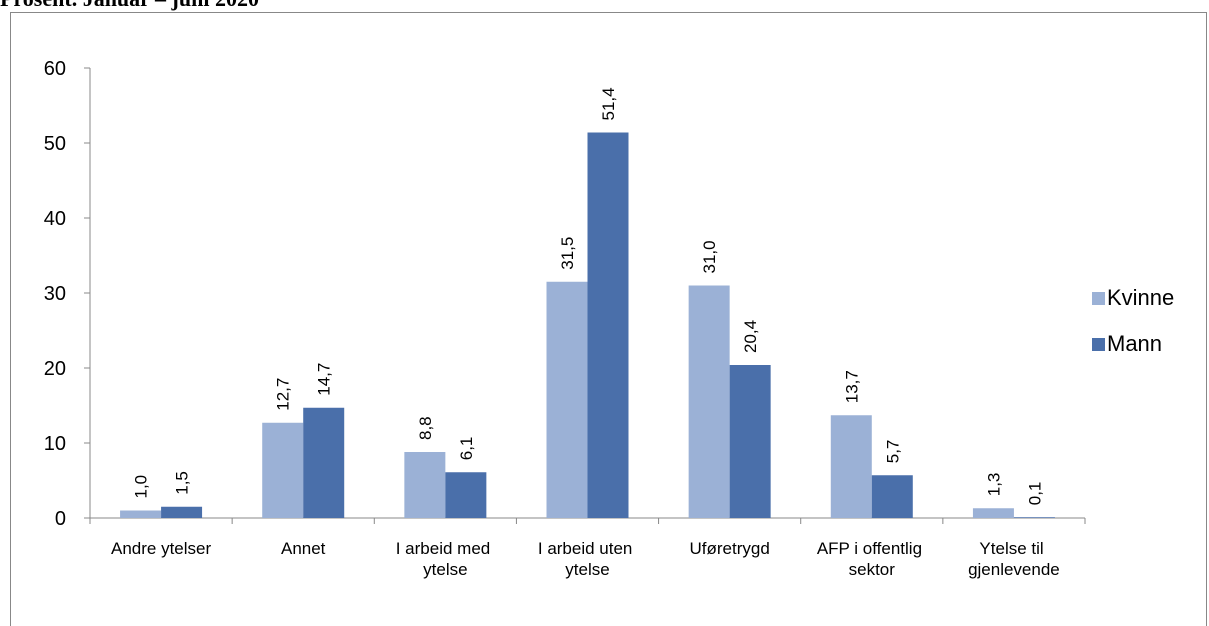 The height and width of the screenshot is (626, 1209). What do you see at coordinates (750, 336) in the screenshot?
I see `value-label: 20,4` at bounding box center [750, 336].